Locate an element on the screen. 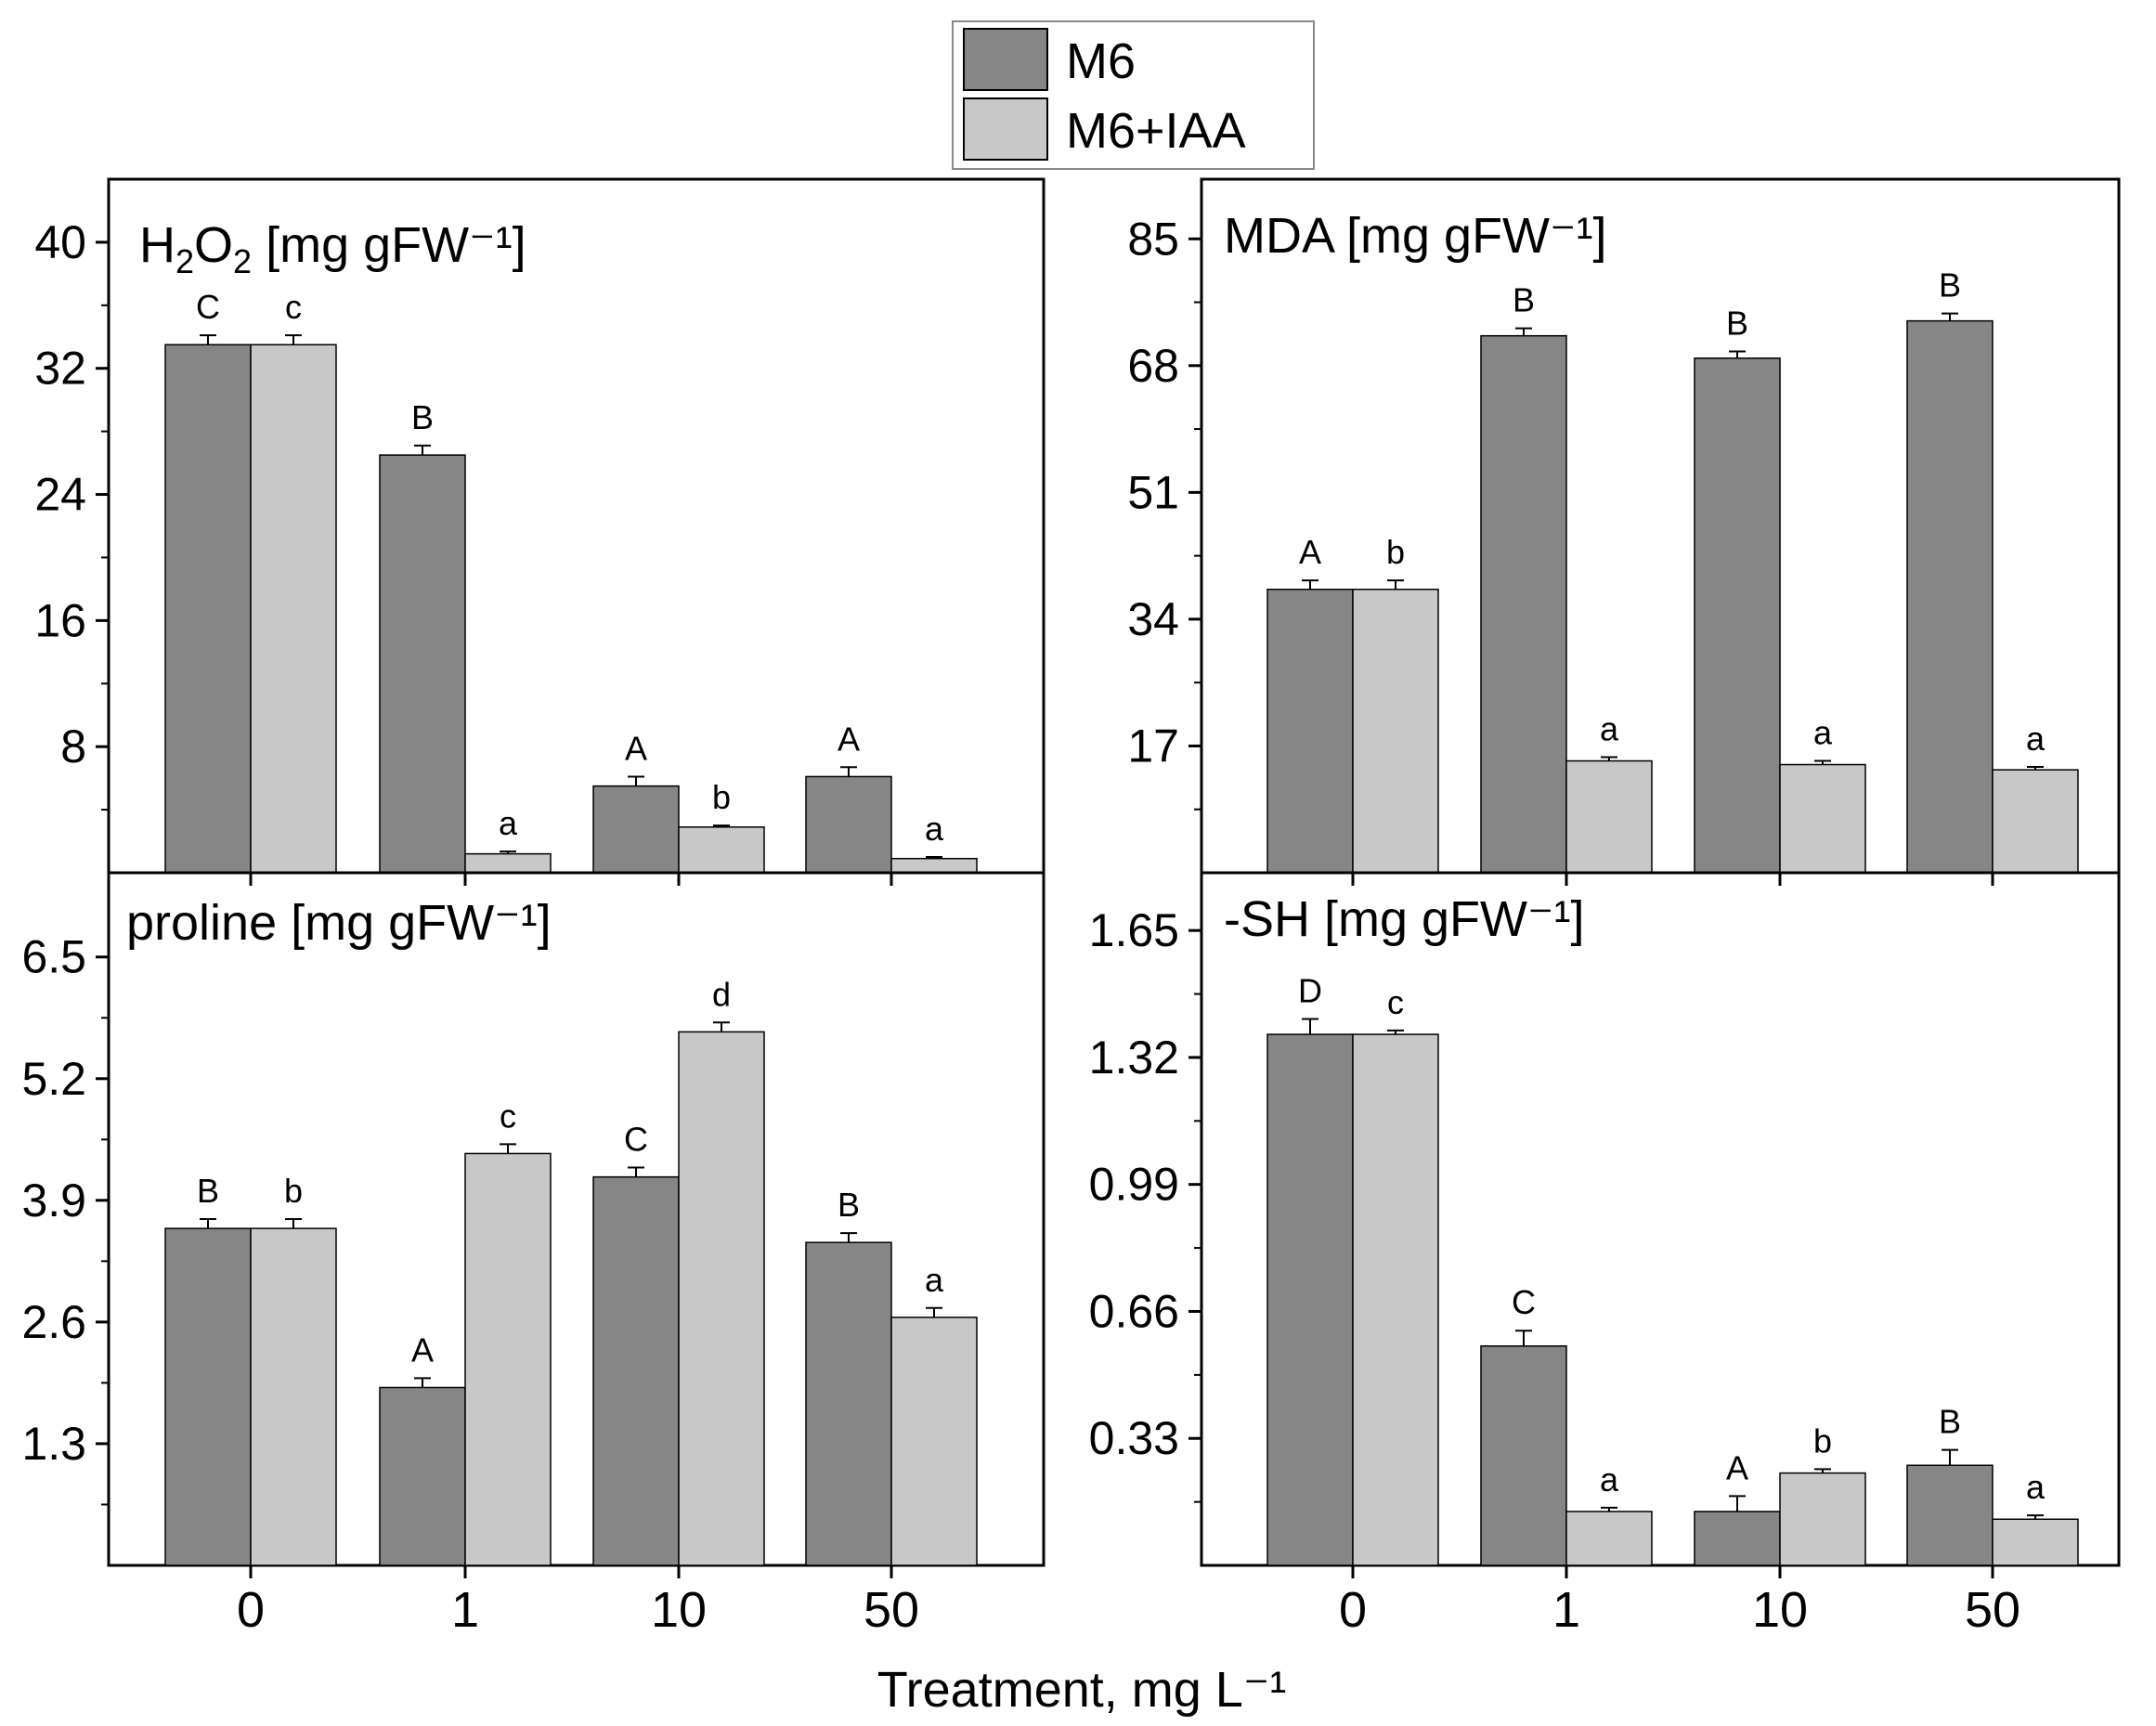 The image size is (2156, 1726). proline-ytick-label: 3.9 is located at coordinates (53, 1200).